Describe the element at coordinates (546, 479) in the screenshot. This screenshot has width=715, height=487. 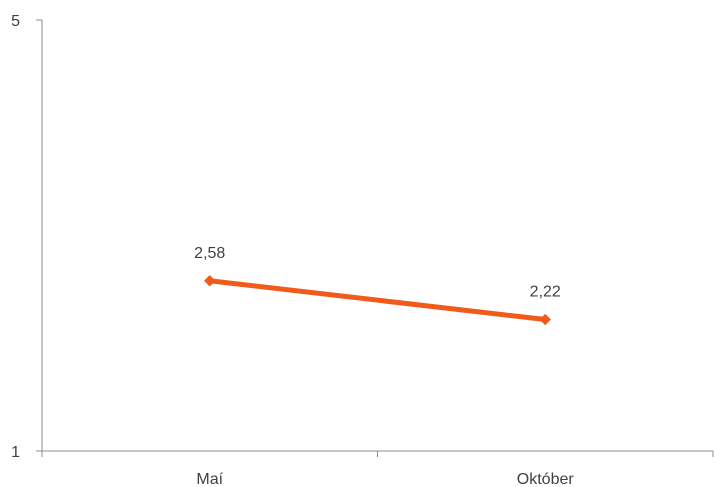
I see `x-tick-label: Október` at that location.